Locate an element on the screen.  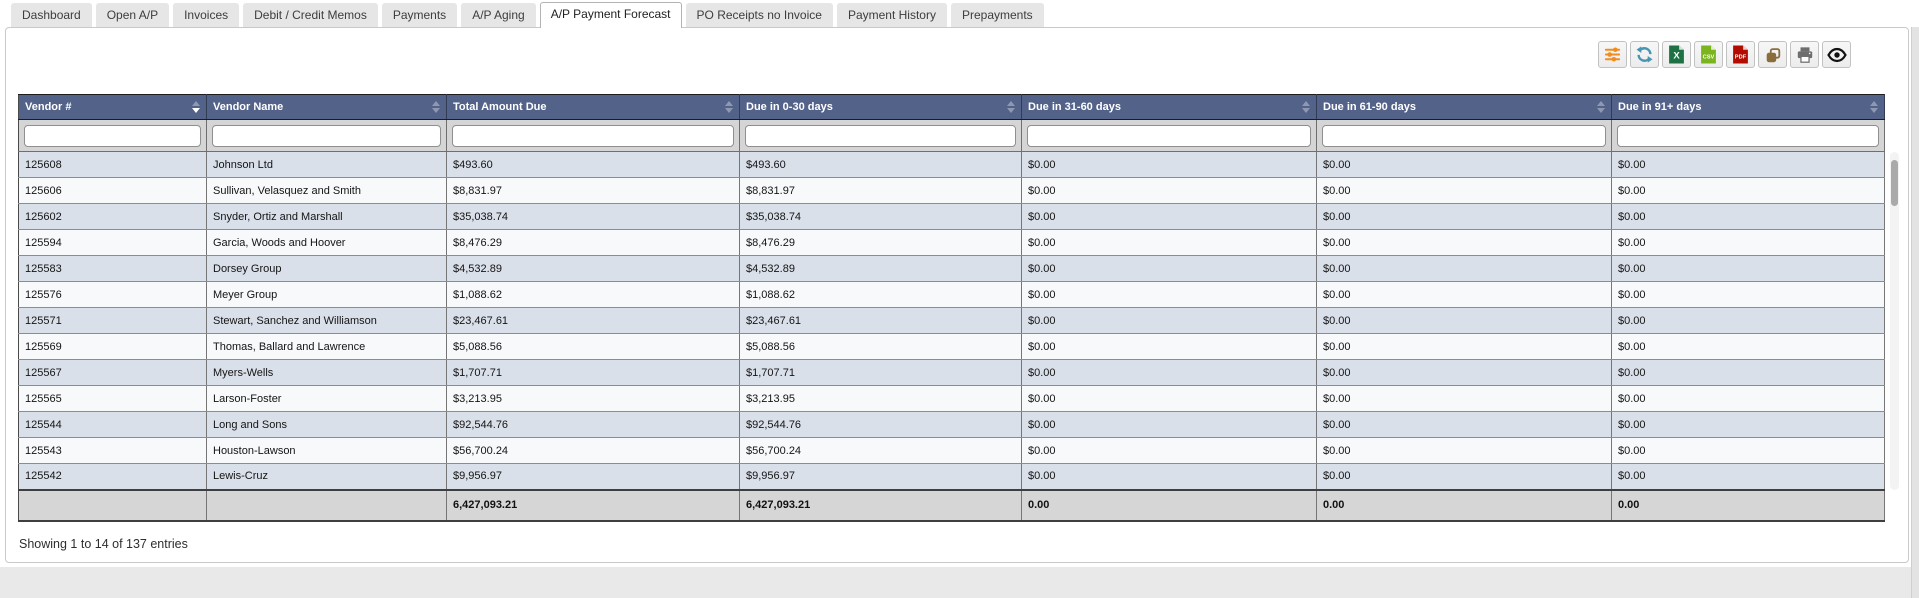
table-cell: 125565 is located at coordinates (112, 398).